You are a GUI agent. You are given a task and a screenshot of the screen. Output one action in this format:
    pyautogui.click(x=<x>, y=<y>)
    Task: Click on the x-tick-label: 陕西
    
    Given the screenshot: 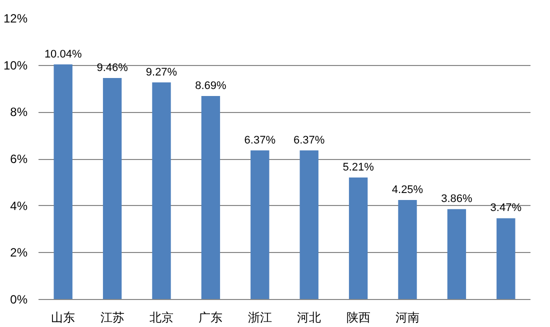 What is the action you would take?
    pyautogui.click(x=358, y=317)
    